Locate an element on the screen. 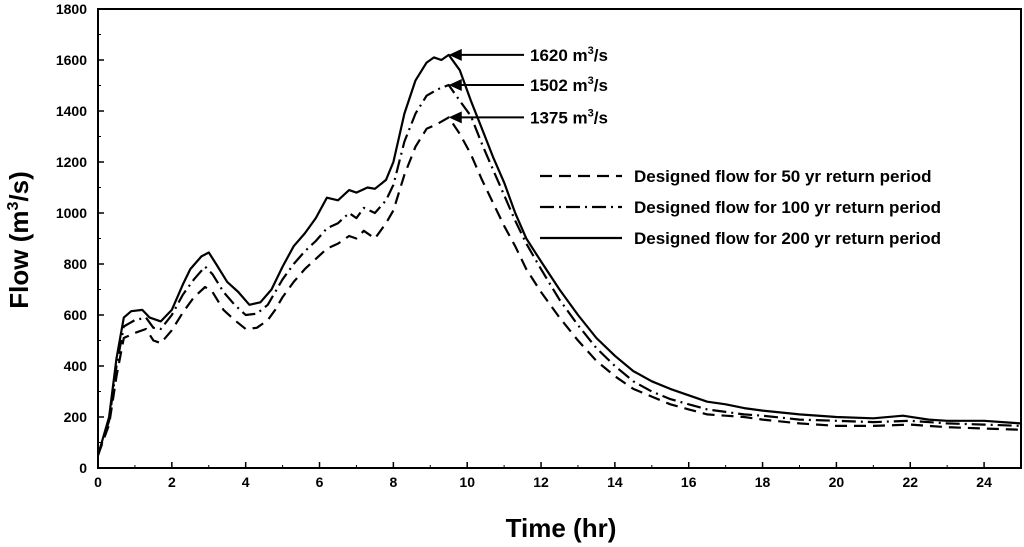 The width and height of the screenshot is (1024, 547). y-tick-label: 1800 is located at coordinates (71, 9).